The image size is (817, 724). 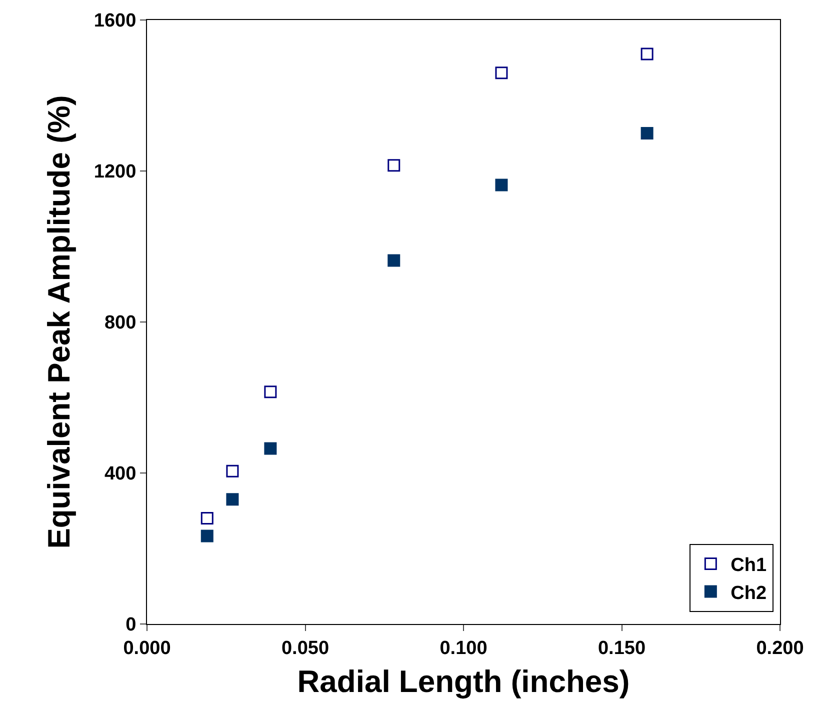 What do you see at coordinates (780, 648) in the screenshot?
I see `x-tick-label: 0.200` at bounding box center [780, 648].